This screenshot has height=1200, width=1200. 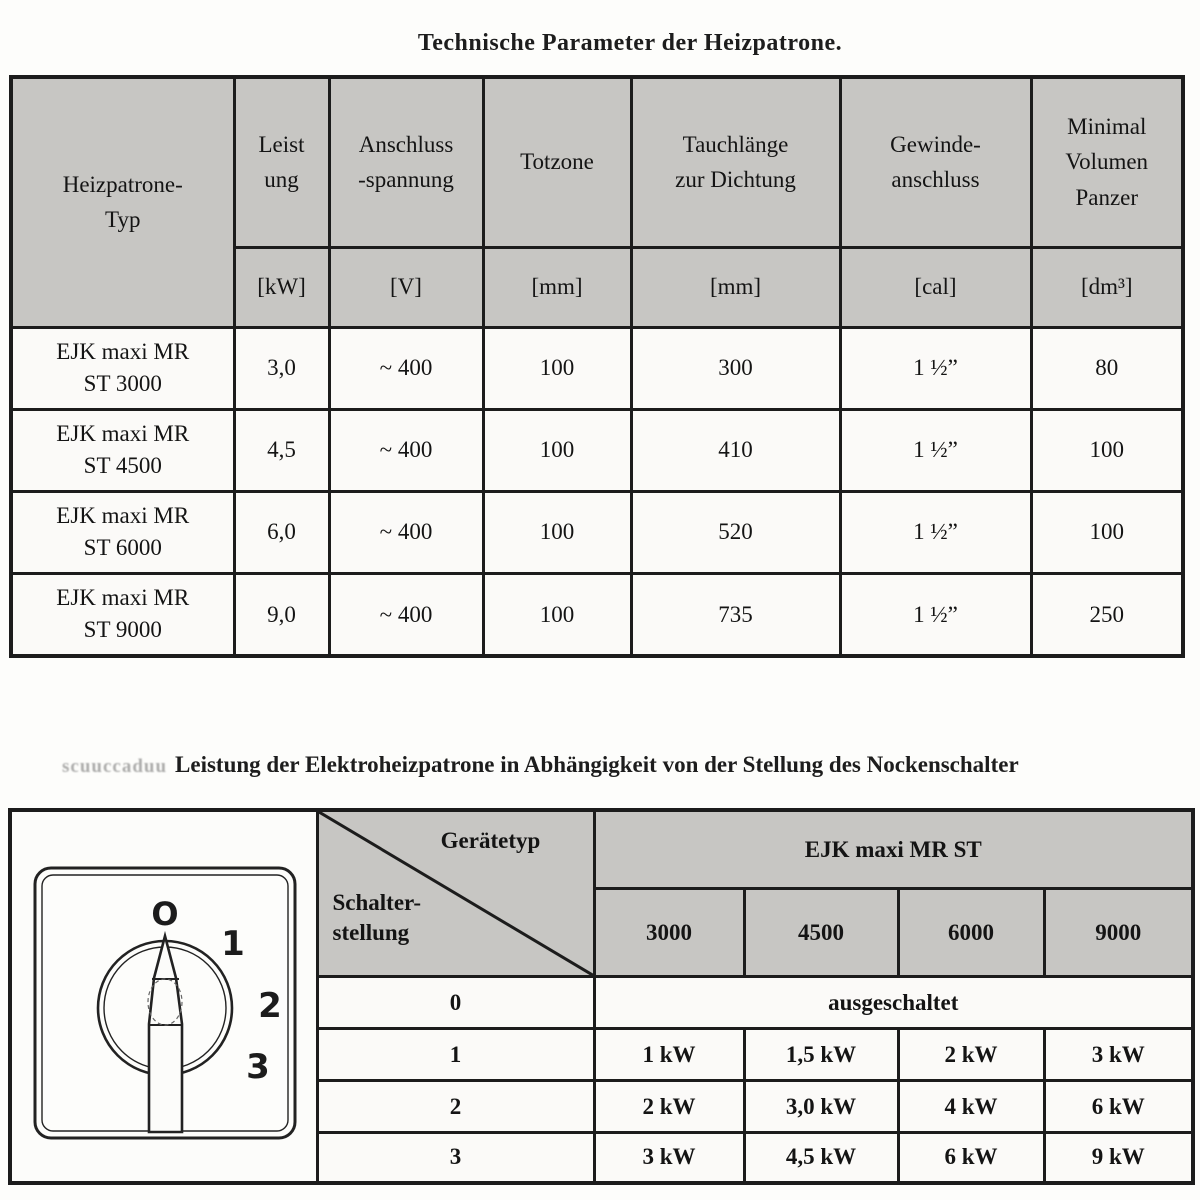 I want to click on table-row: 0 ausgeschaltet, so click(x=602, y=1002).